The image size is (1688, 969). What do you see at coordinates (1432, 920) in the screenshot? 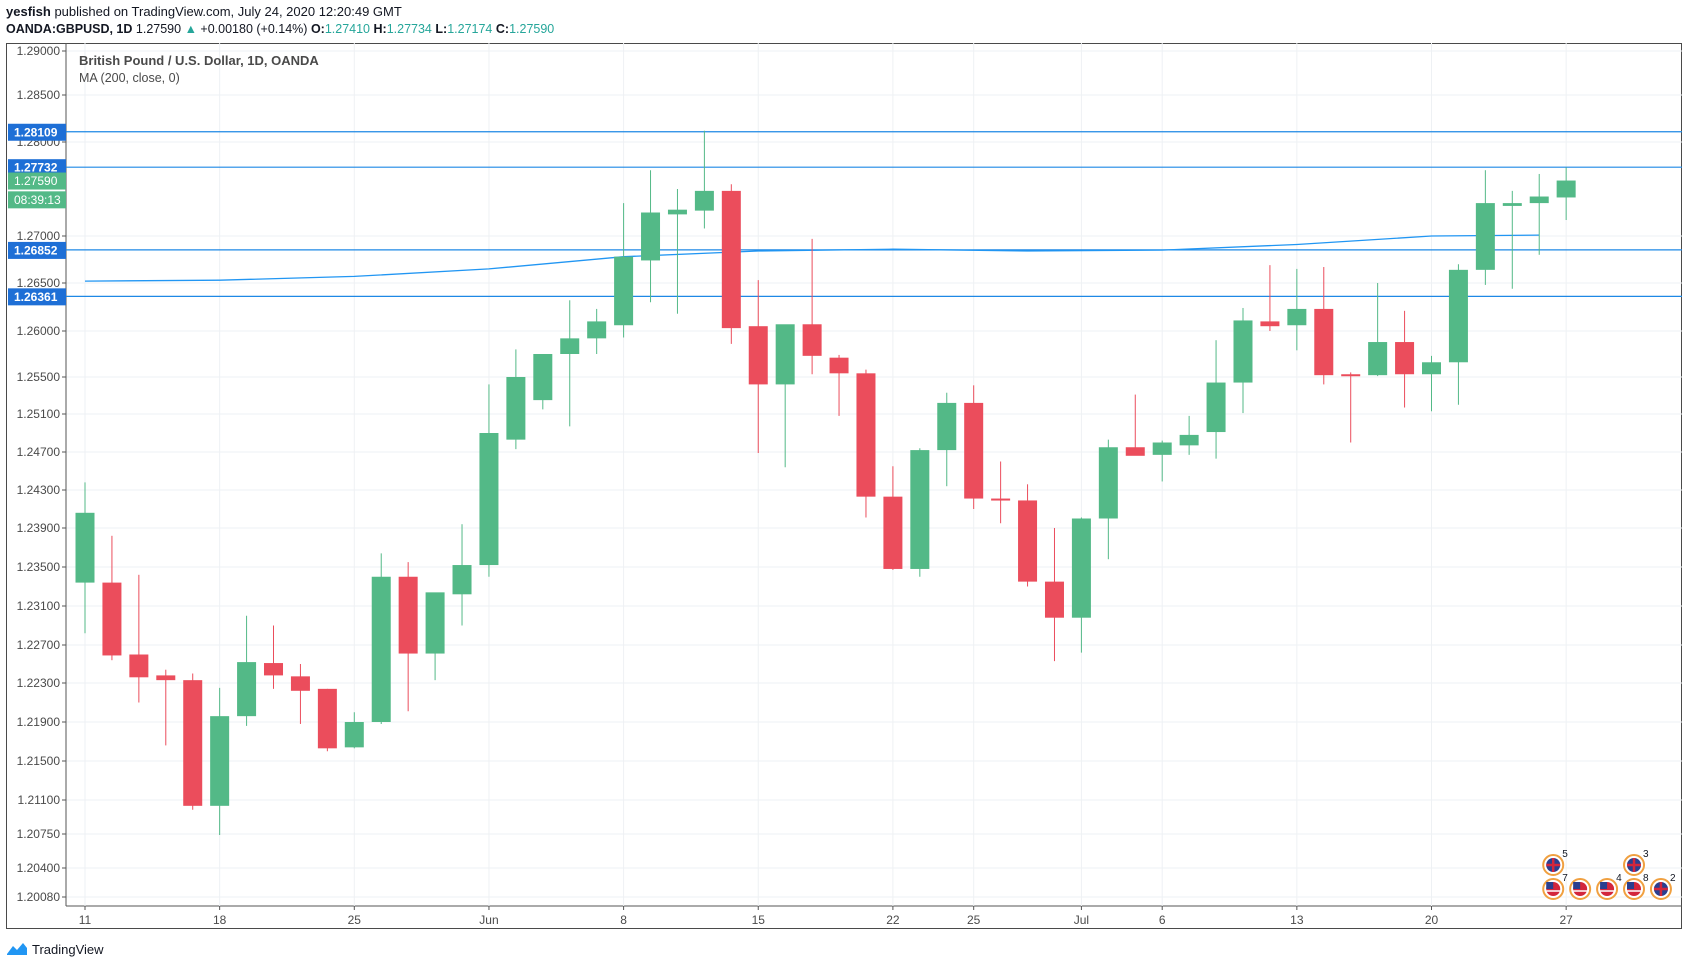
I see `x-tick-label: 20` at bounding box center [1432, 920].